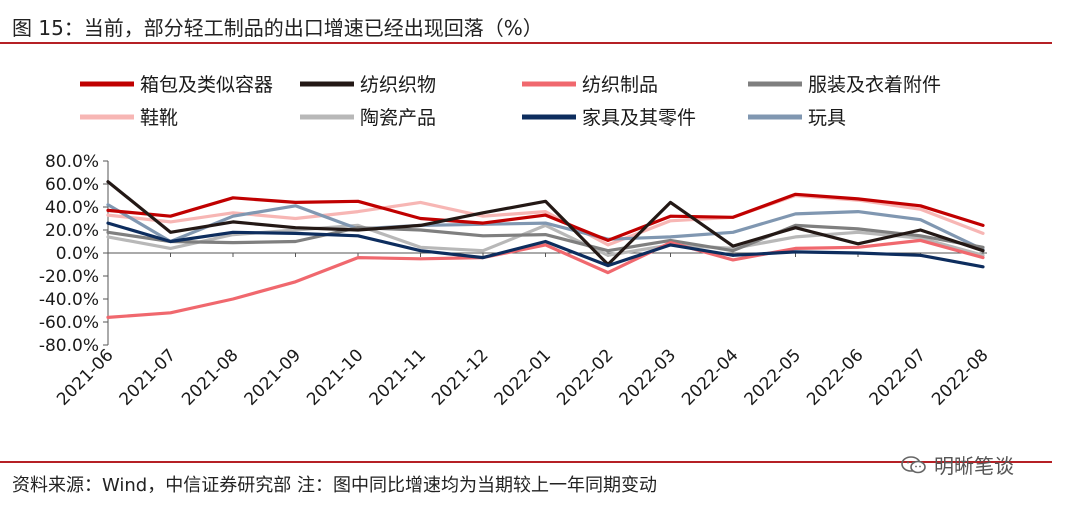  Describe the element at coordinates (398, 85) in the screenshot. I see `legend-label: 纺织织物` at that location.